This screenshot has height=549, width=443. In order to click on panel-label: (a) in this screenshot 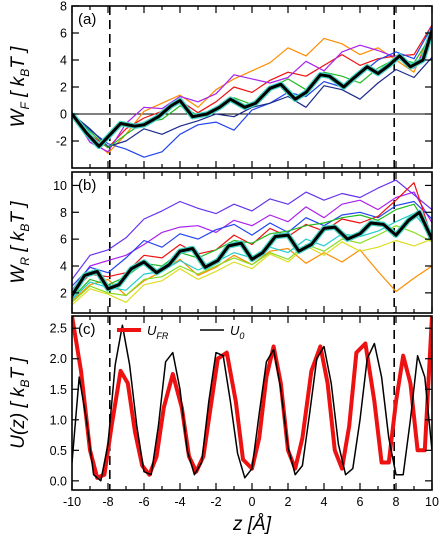, I will do `click(87, 19)`.